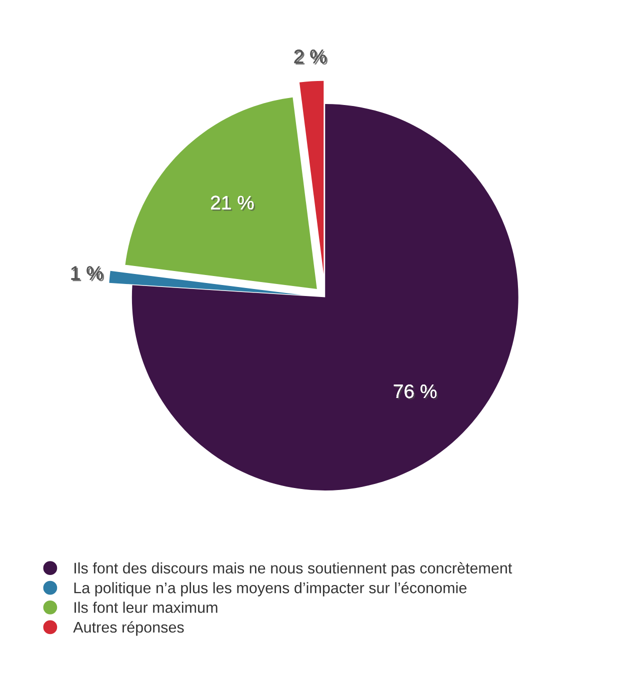 The height and width of the screenshot is (674, 640). Describe the element at coordinates (233, 203) in the screenshot. I see `data-label: 21 %` at that location.